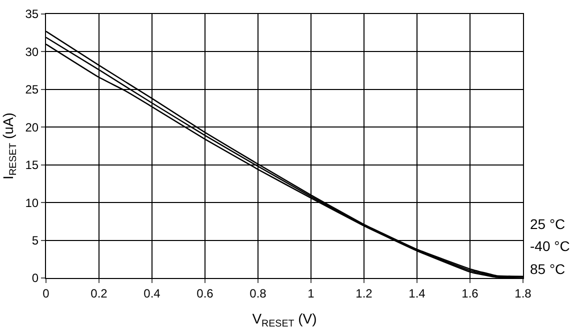 Image resolution: width=572 pixels, height=330 pixels. Describe the element at coordinates (470, 293) in the screenshot. I see `x-tick-label: 1.6` at that location.